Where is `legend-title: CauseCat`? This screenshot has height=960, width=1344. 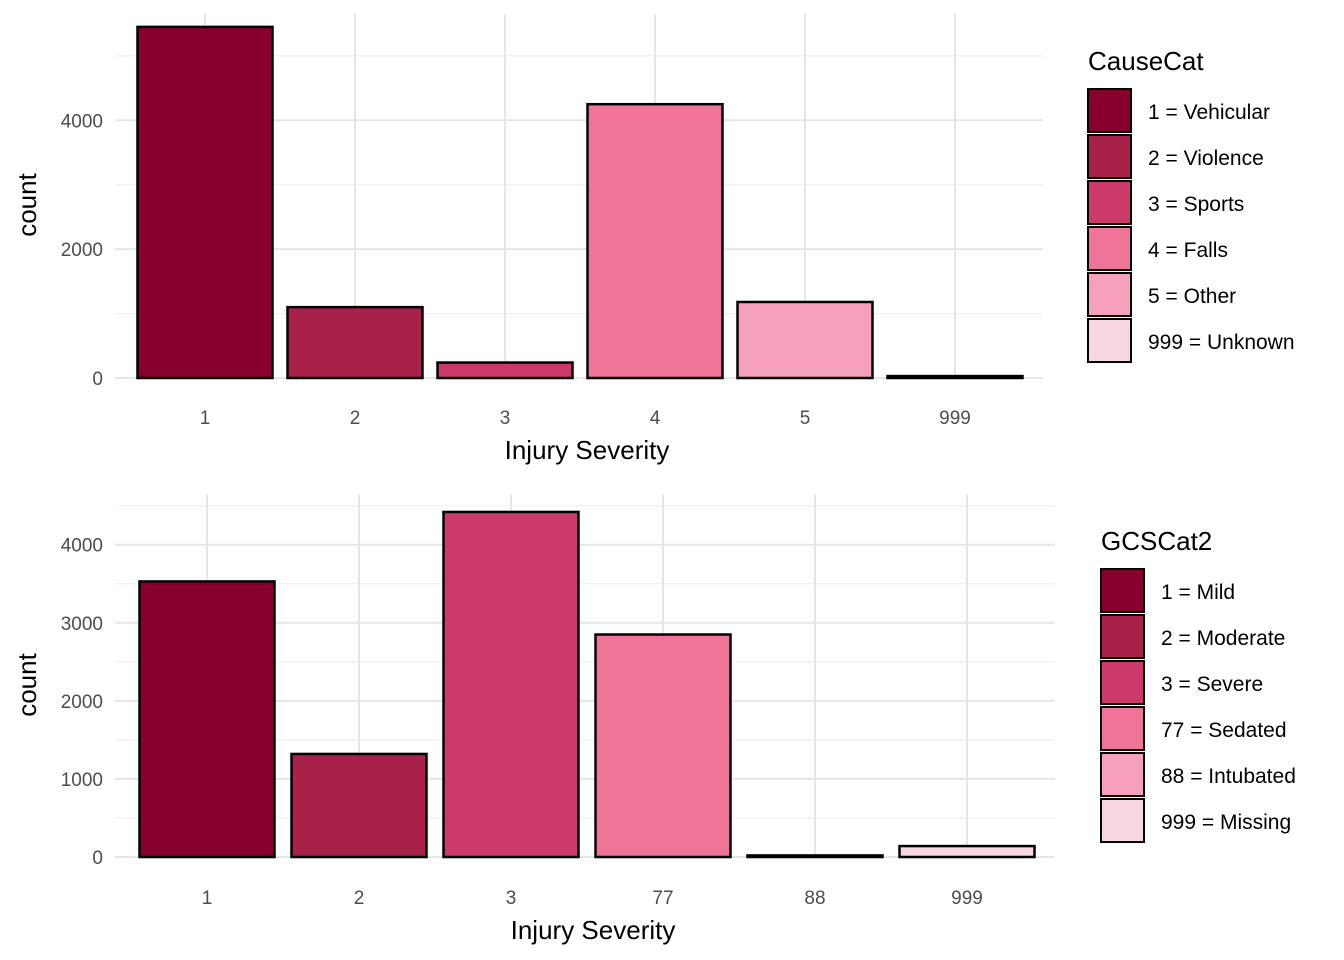 legend-title: CauseCat is located at coordinates (1146, 61).